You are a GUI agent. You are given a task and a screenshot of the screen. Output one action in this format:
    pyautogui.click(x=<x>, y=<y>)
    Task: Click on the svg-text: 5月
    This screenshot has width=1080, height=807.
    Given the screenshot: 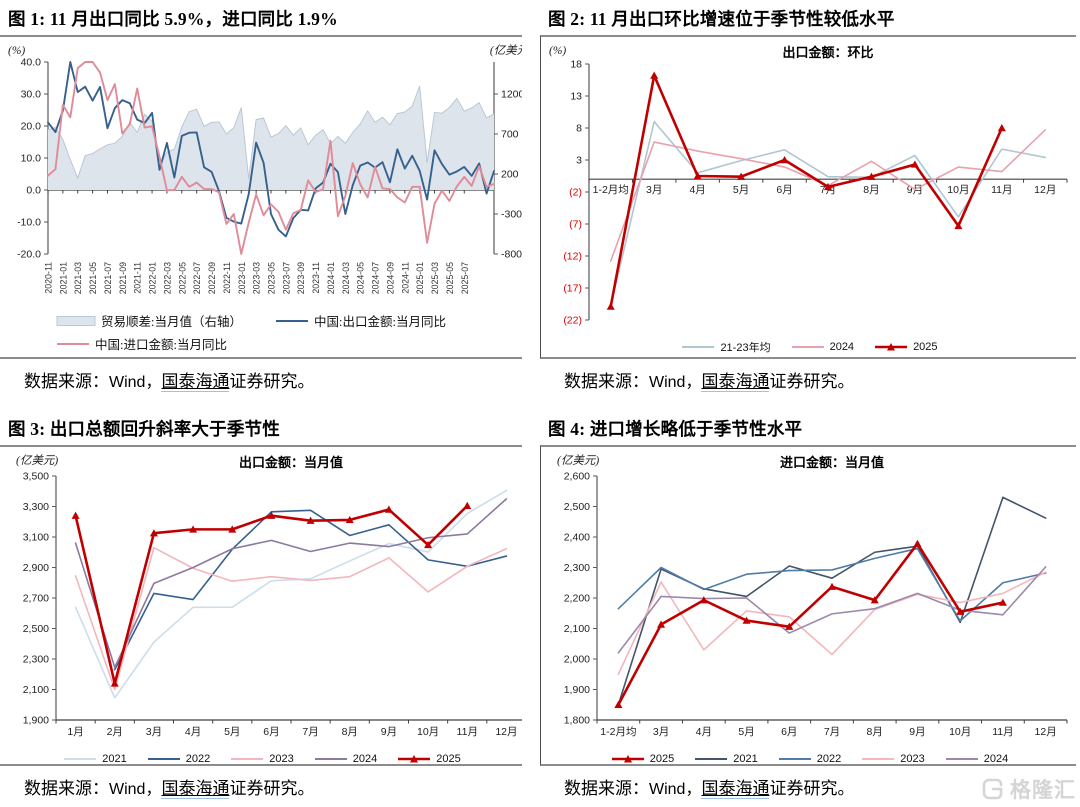 What is the action you would take?
    pyautogui.click(x=741, y=190)
    